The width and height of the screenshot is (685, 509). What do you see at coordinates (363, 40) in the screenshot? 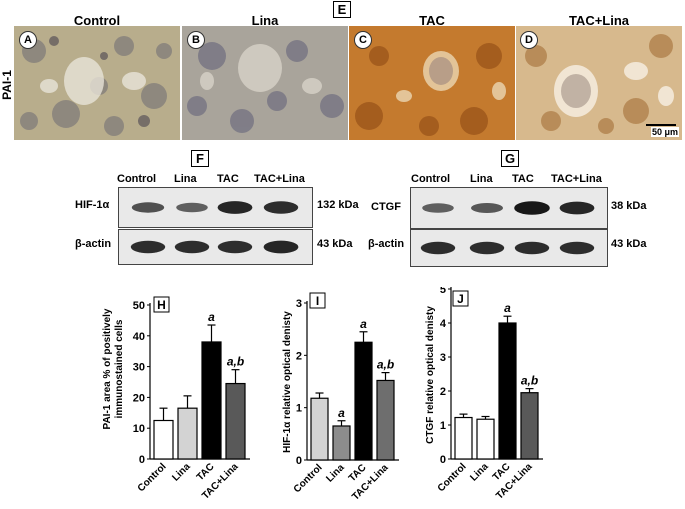
I see `micrograph-letter-c: C` at bounding box center [363, 40].